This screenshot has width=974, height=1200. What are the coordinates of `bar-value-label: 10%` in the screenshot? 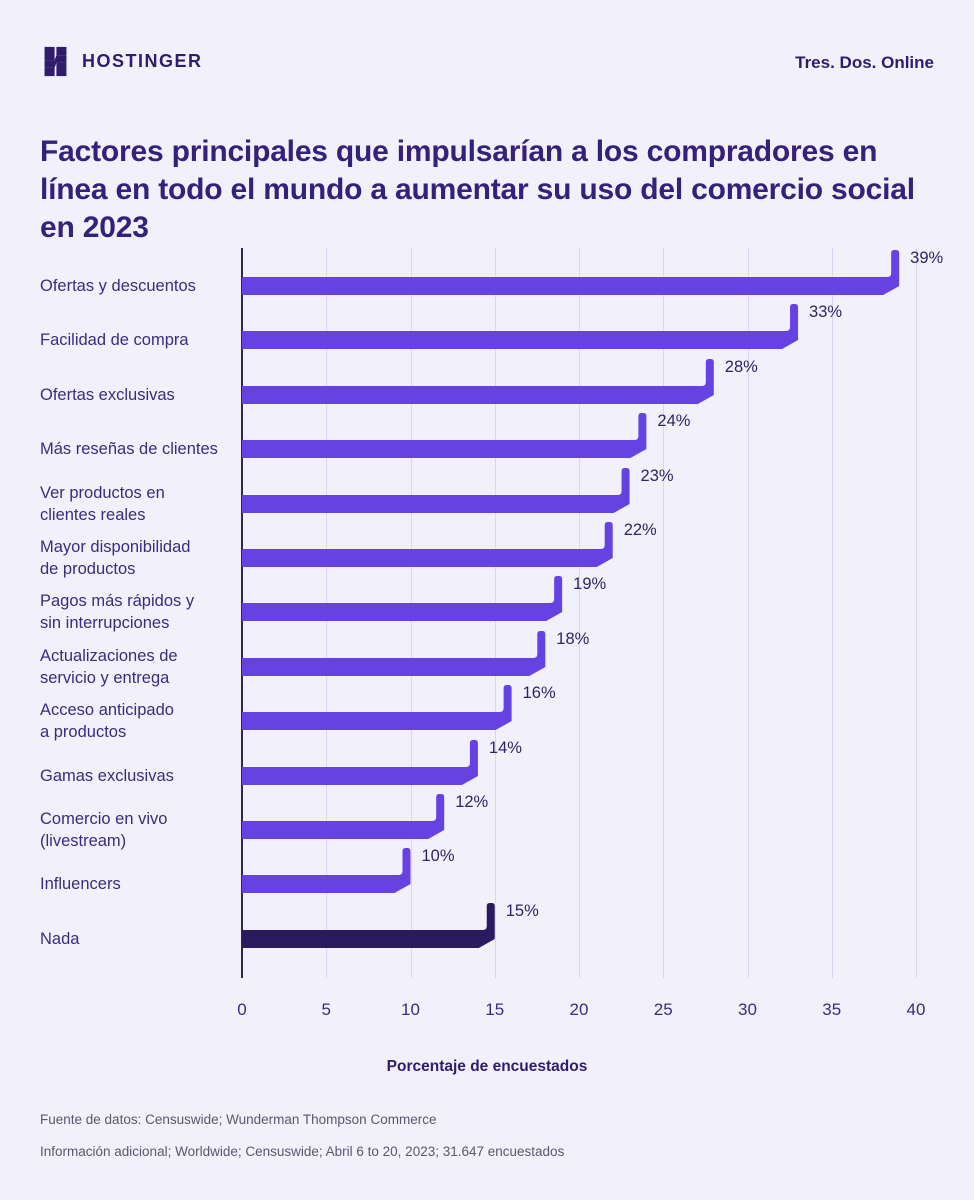 It's located at (438, 856).